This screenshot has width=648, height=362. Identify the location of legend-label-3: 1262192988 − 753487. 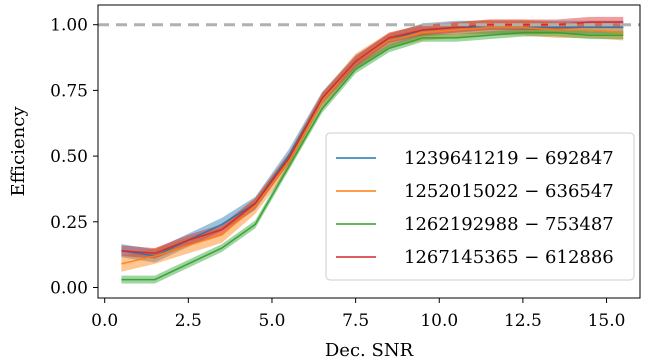
(509, 224).